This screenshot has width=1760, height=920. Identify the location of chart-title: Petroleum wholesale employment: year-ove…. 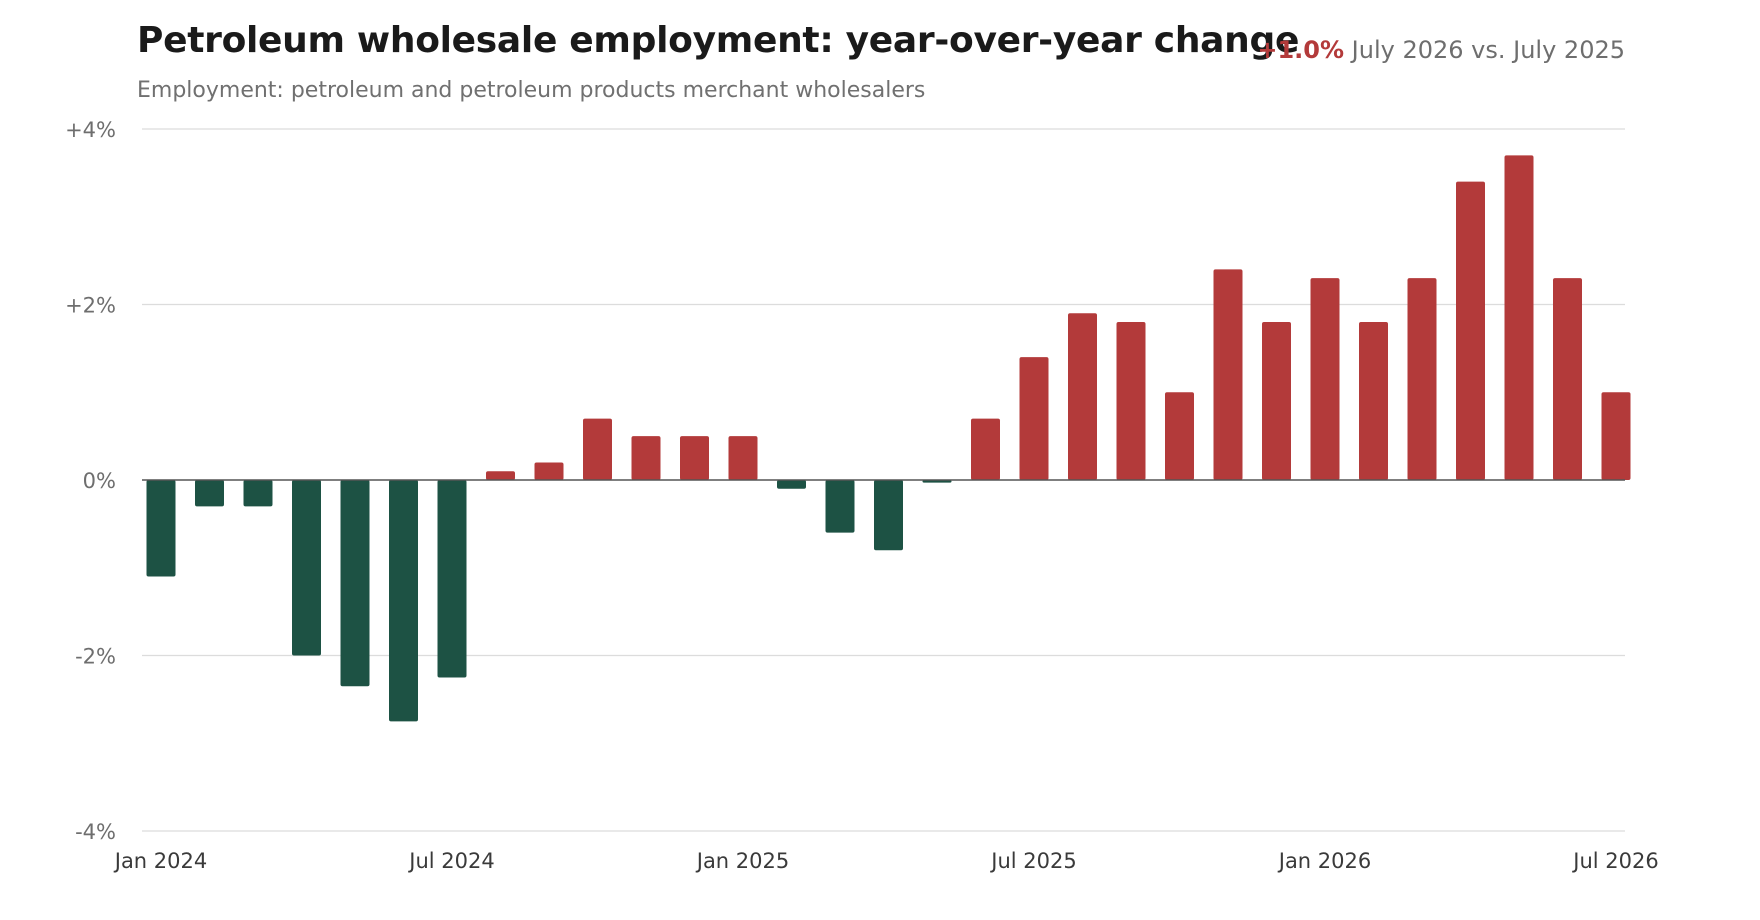
(718, 40).